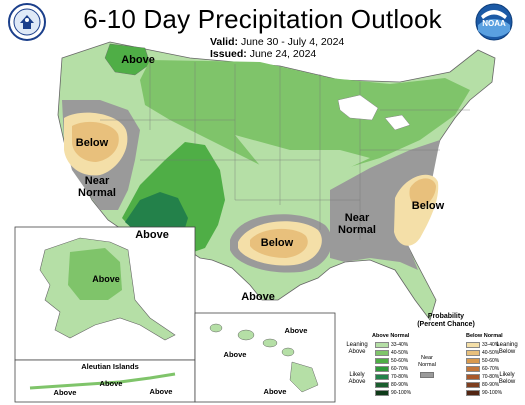 The image size is (525, 405). Describe the element at coordinates (110, 366) in the screenshot. I see `aleutian-title: Aleutian Islands` at that location.